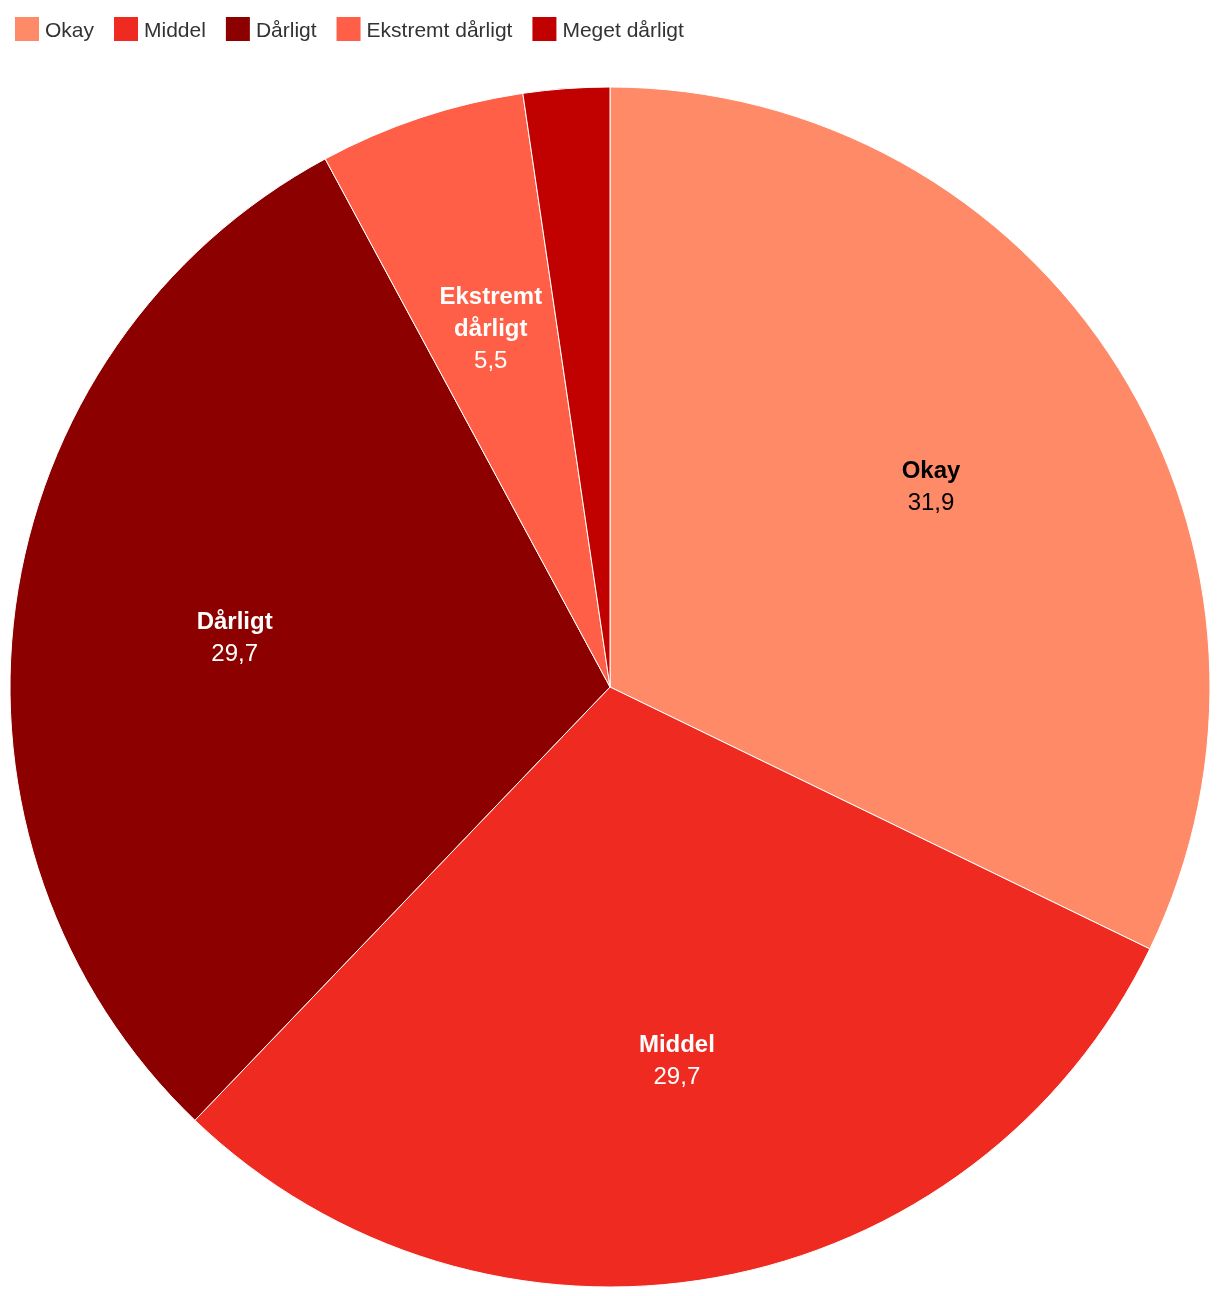 The height and width of the screenshot is (1296, 1220). I want to click on legend-label: Middel, so click(175, 29).